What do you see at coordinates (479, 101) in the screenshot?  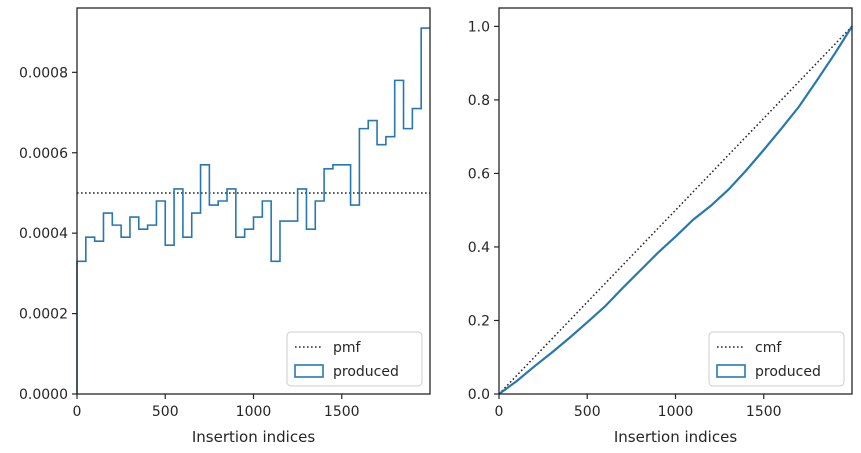 I see `cmf-y-tick-label: 0.8` at bounding box center [479, 101].